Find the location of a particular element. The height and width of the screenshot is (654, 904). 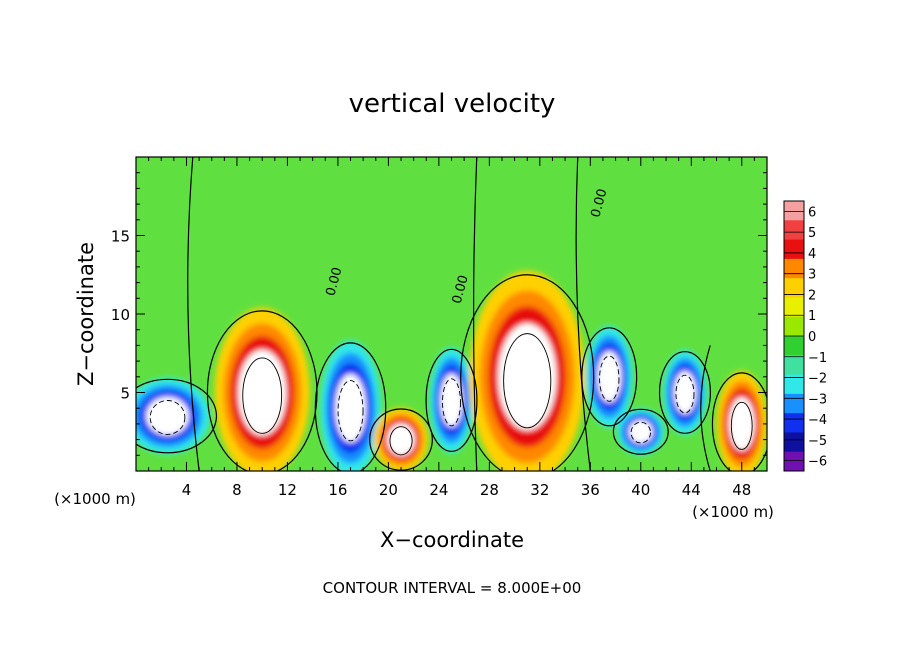

colorbar-tick-label: −5 is located at coordinates (817, 441).